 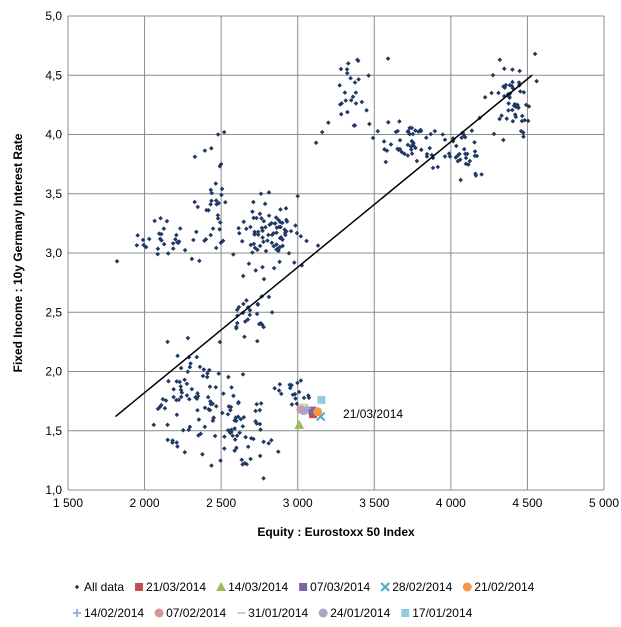 I want to click on legend-label: 07/03/2014, so click(x=340, y=587).